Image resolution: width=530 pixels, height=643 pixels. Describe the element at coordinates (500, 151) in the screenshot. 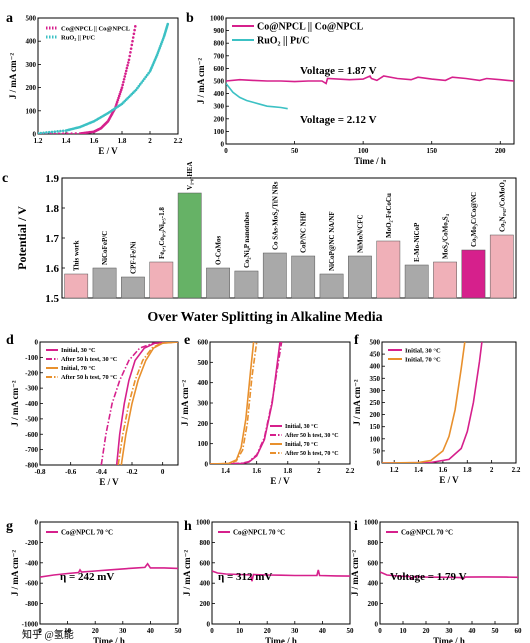

I see `x-tick-label: 200` at that location.